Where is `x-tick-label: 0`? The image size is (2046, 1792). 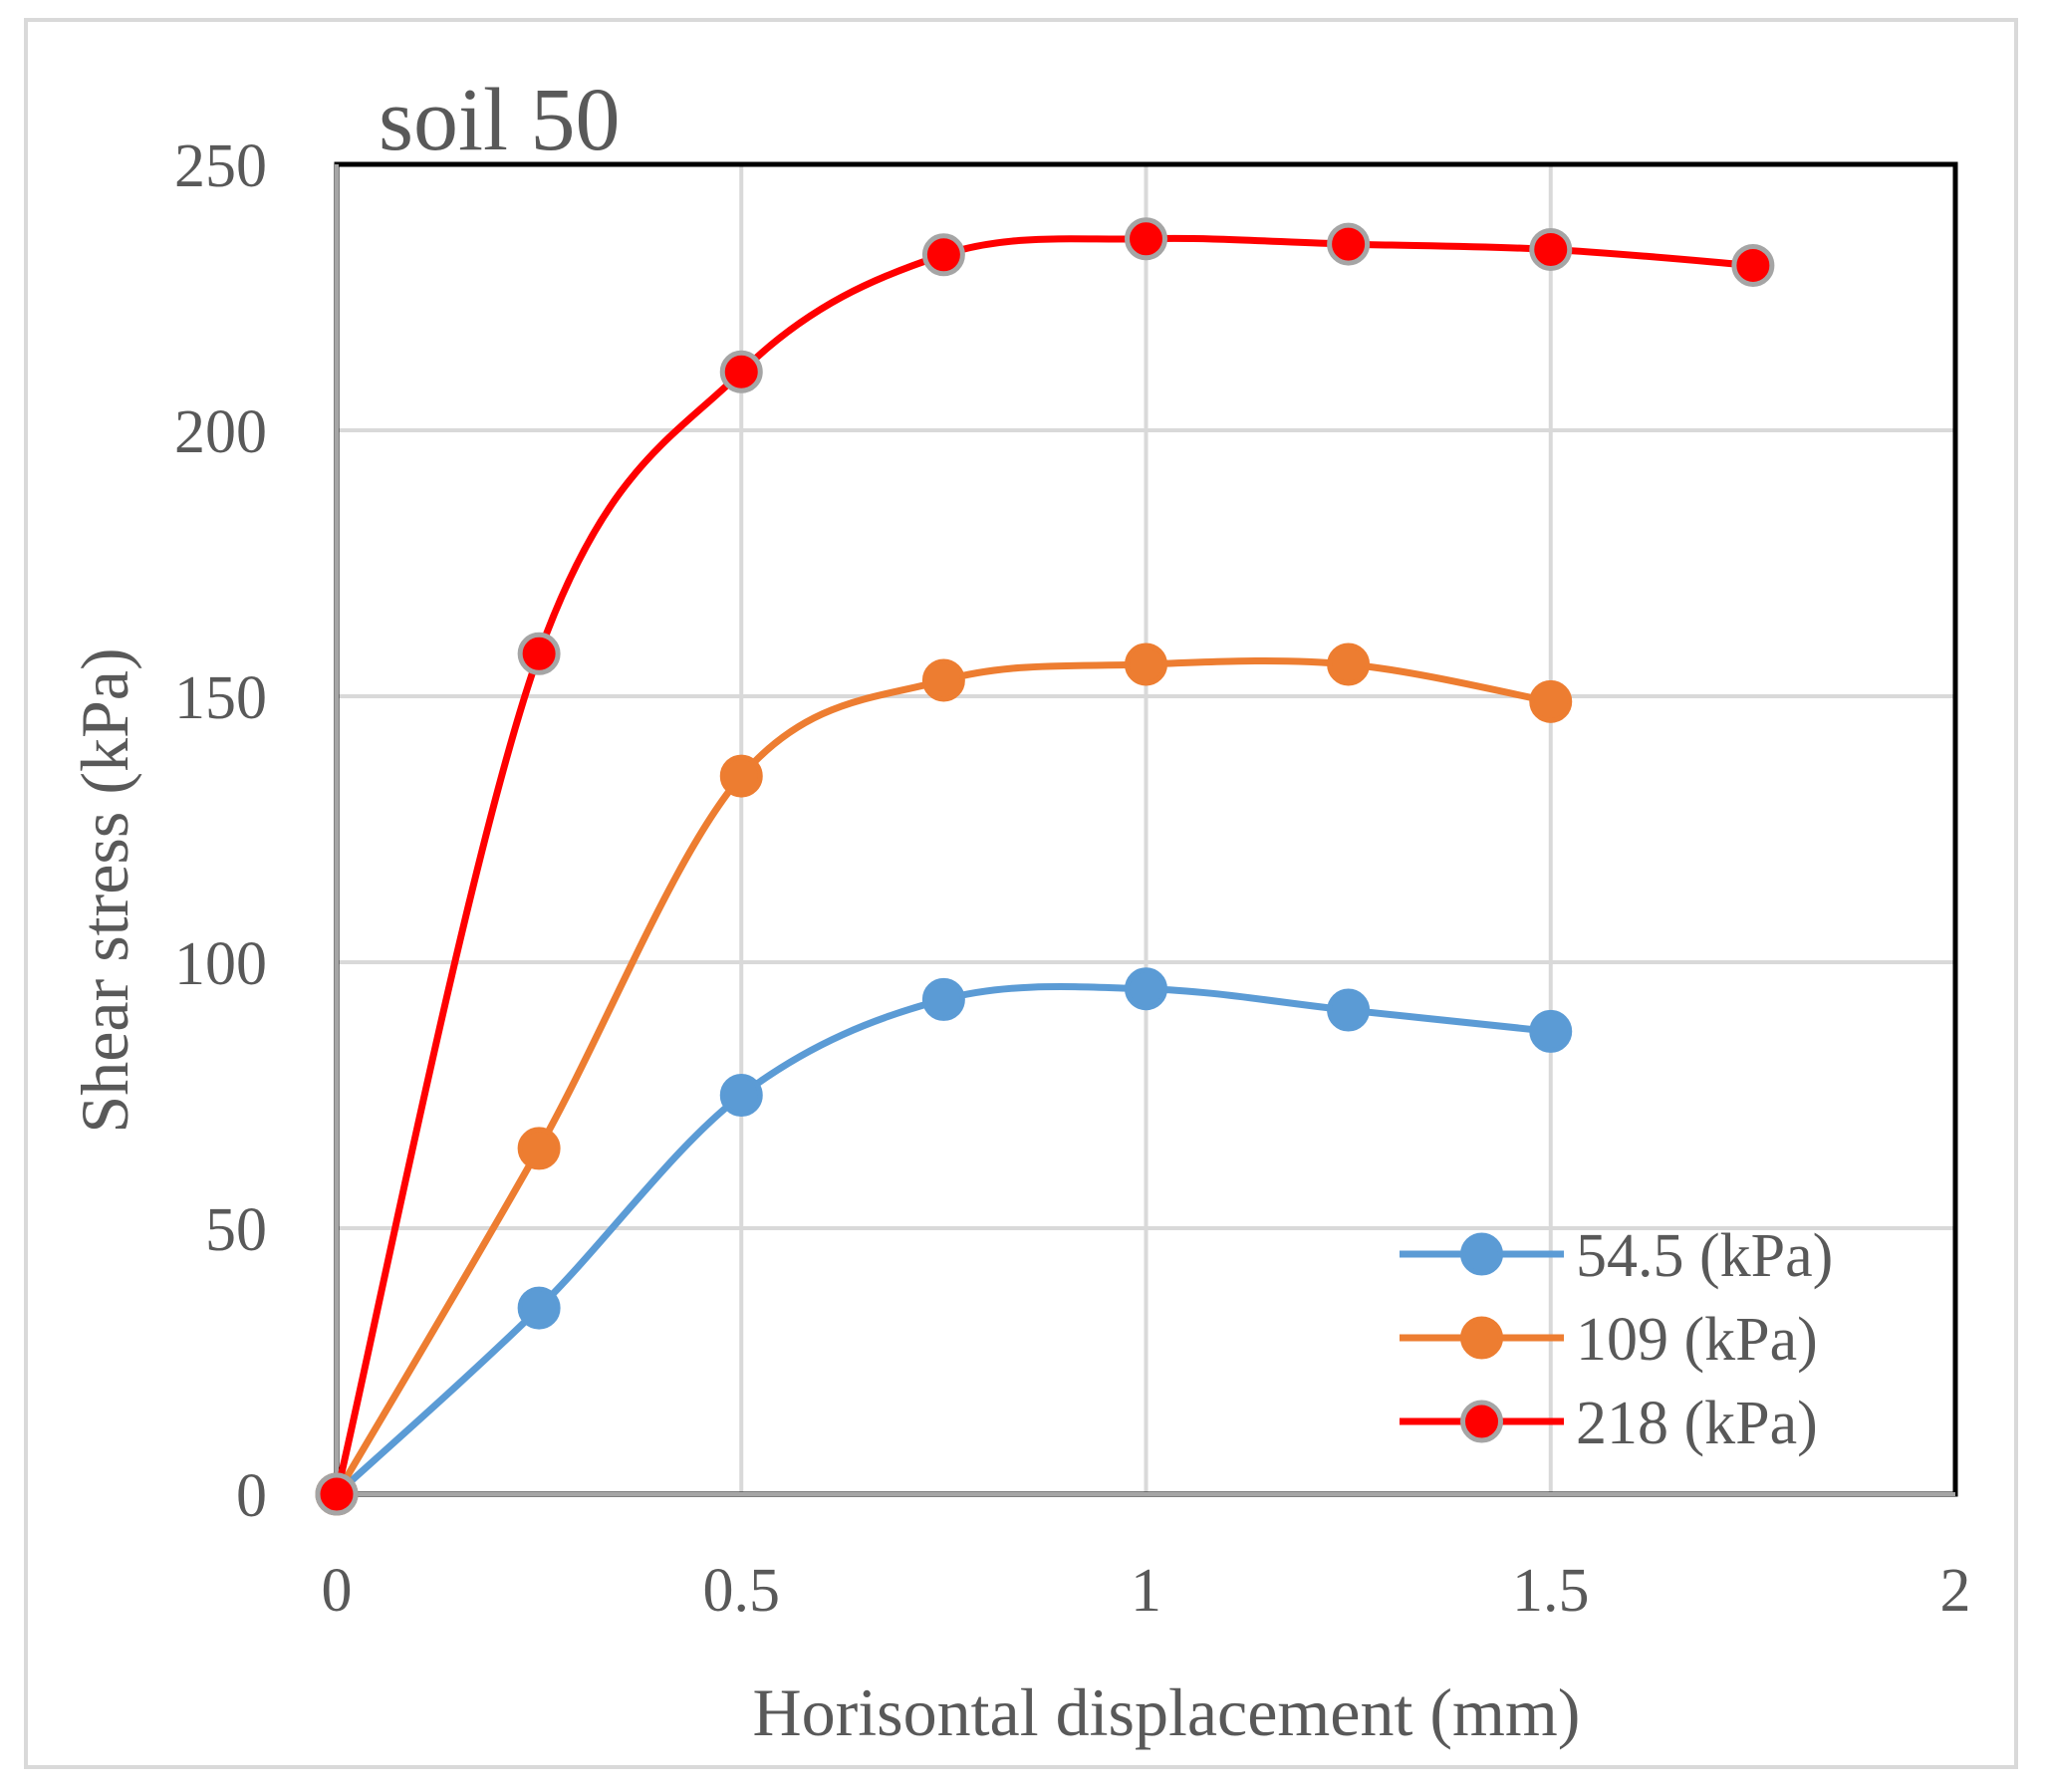 x-tick-label: 0 is located at coordinates (337, 1591).